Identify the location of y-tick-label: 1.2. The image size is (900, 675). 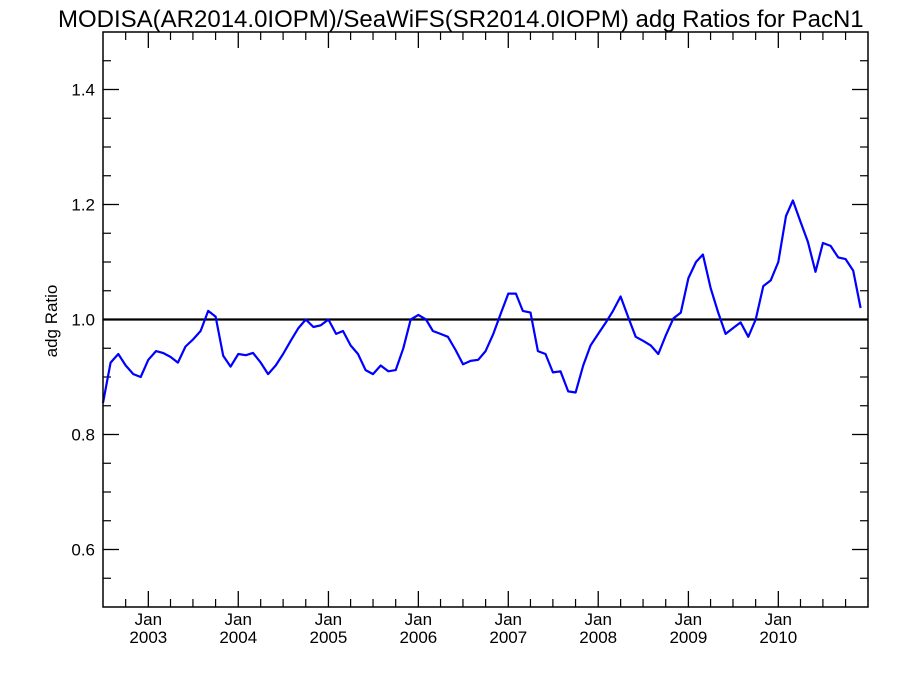
(83, 205).